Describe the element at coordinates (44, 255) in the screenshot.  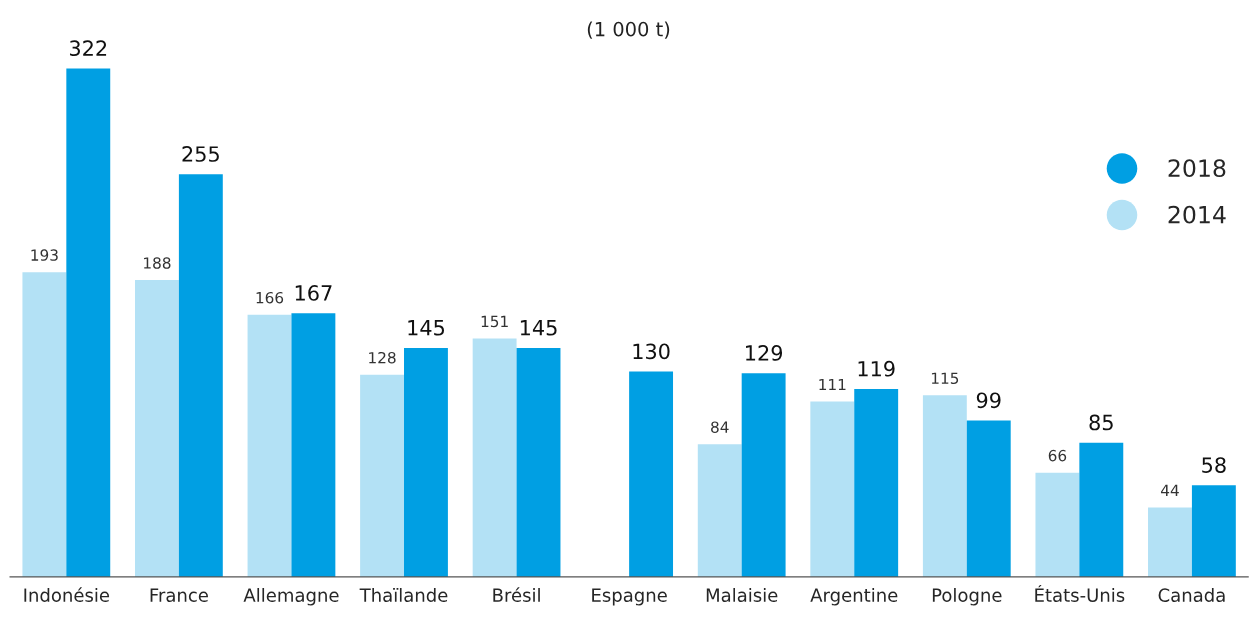
I see `data-label: 193` at that location.